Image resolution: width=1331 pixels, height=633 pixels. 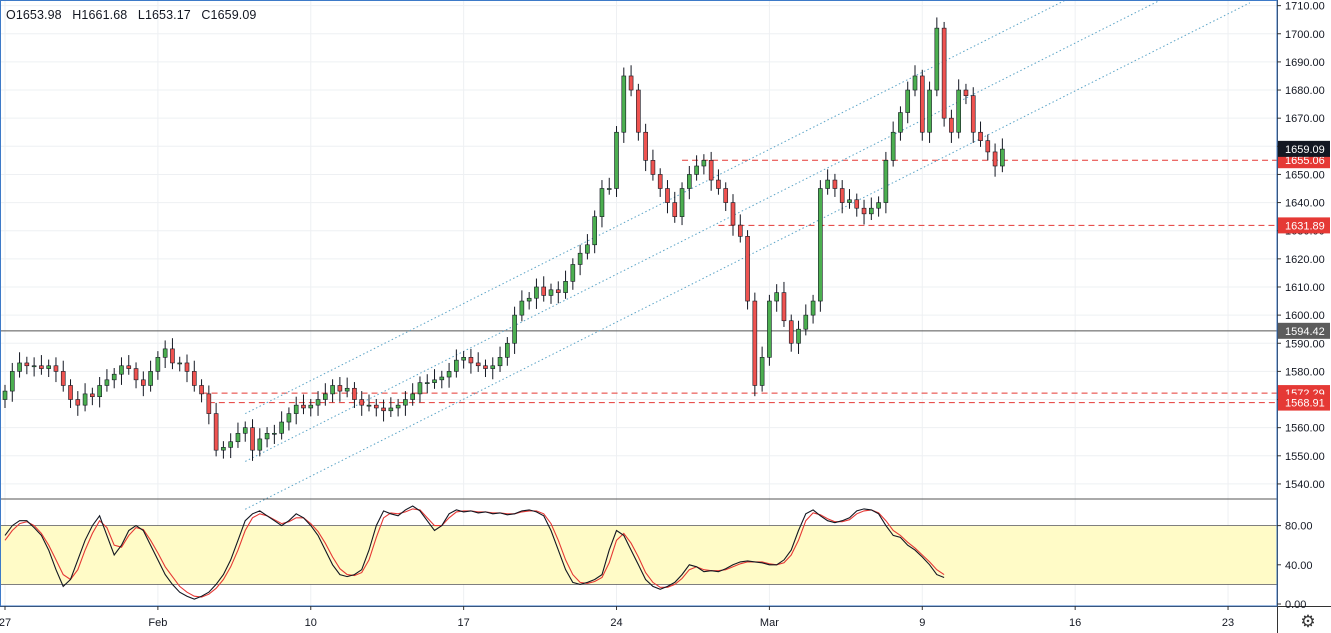 What do you see at coordinates (638, 552) in the screenshot?
I see `stochastic-pane` at bounding box center [638, 552].